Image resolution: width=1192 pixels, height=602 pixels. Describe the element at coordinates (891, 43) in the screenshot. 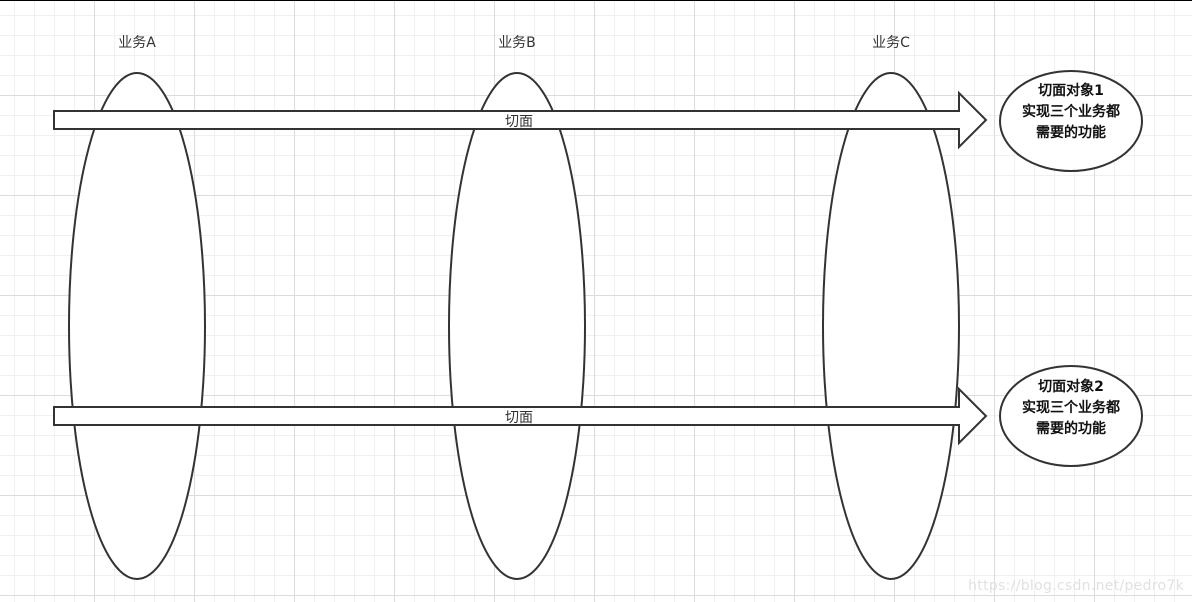

I see `business-label-c: 业务C` at that location.